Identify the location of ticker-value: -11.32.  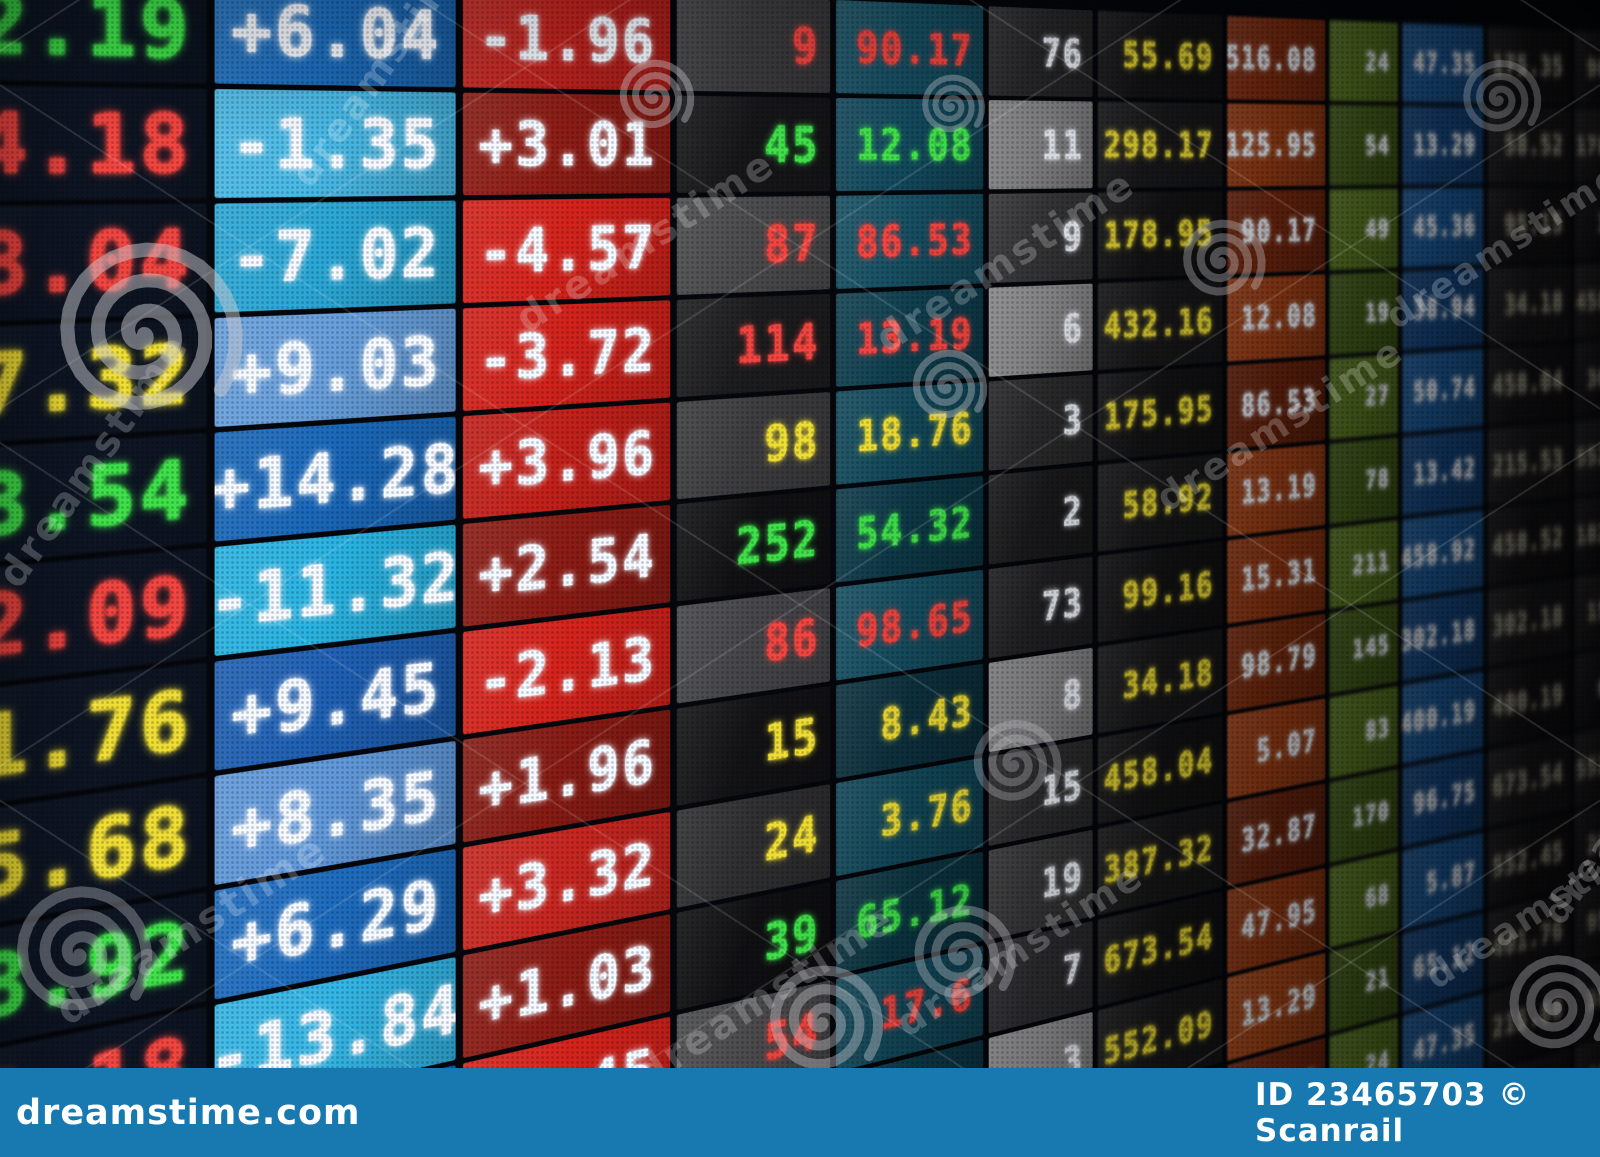
(335, 590).